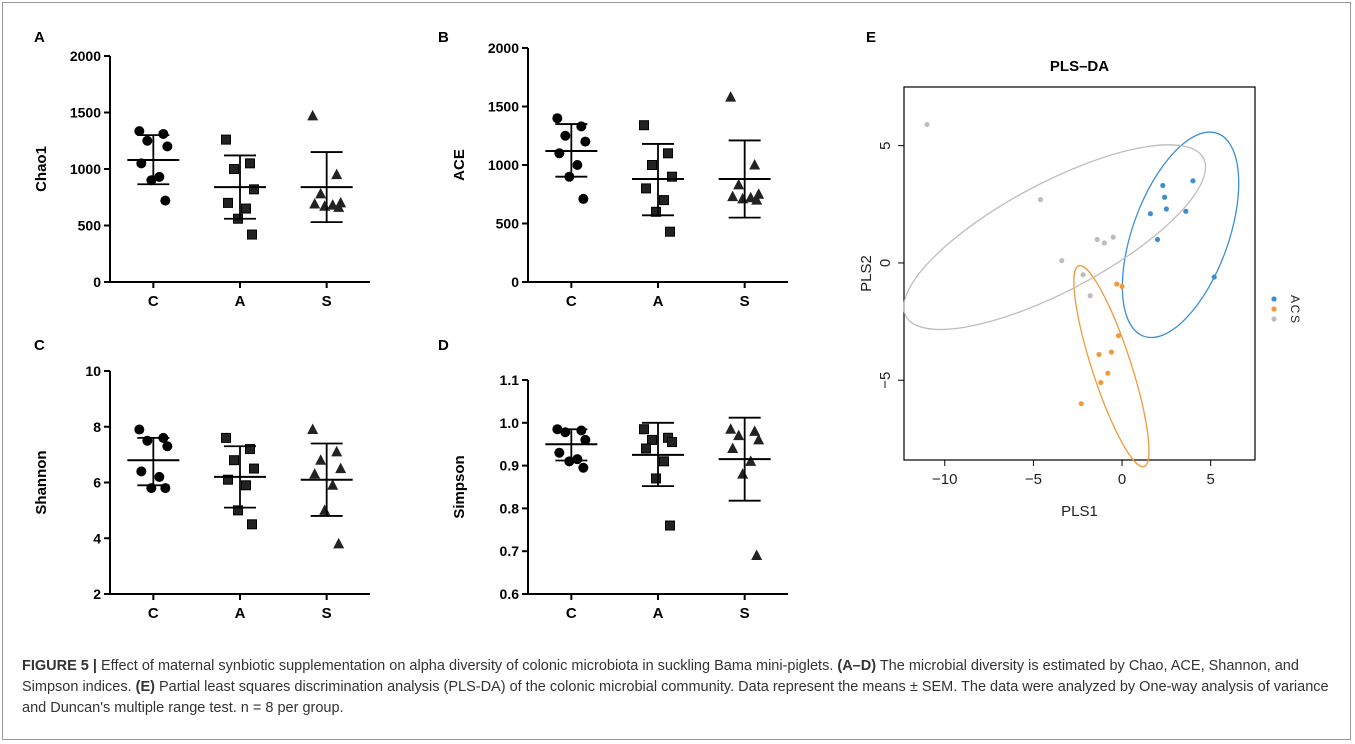 This screenshot has width=1355, height=744. What do you see at coordinates (1122, 479) in the screenshot?
I see `x-tick-label: 0` at bounding box center [1122, 479].